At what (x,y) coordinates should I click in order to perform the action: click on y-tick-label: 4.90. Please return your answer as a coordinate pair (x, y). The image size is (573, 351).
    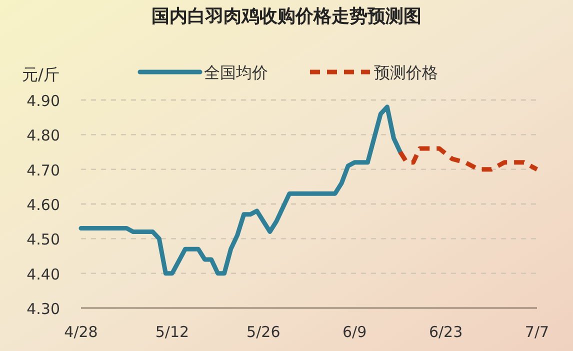
    Looking at the image, I should click on (43, 101).